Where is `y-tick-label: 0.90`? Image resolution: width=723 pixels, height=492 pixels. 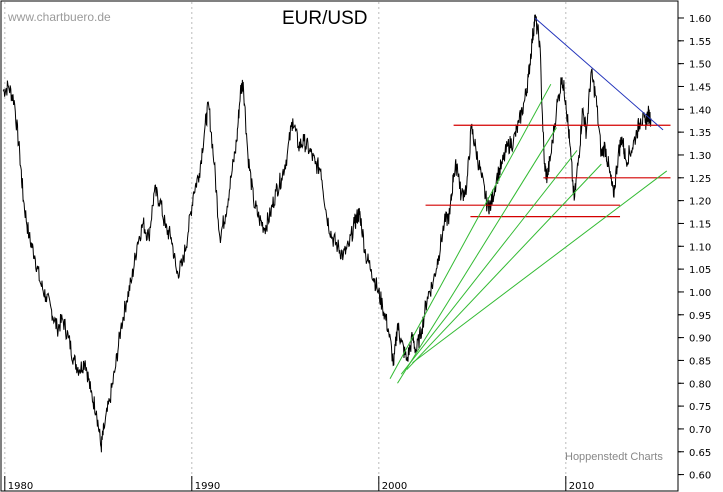
y-tick-label: 0.90 is located at coordinates (700, 339).